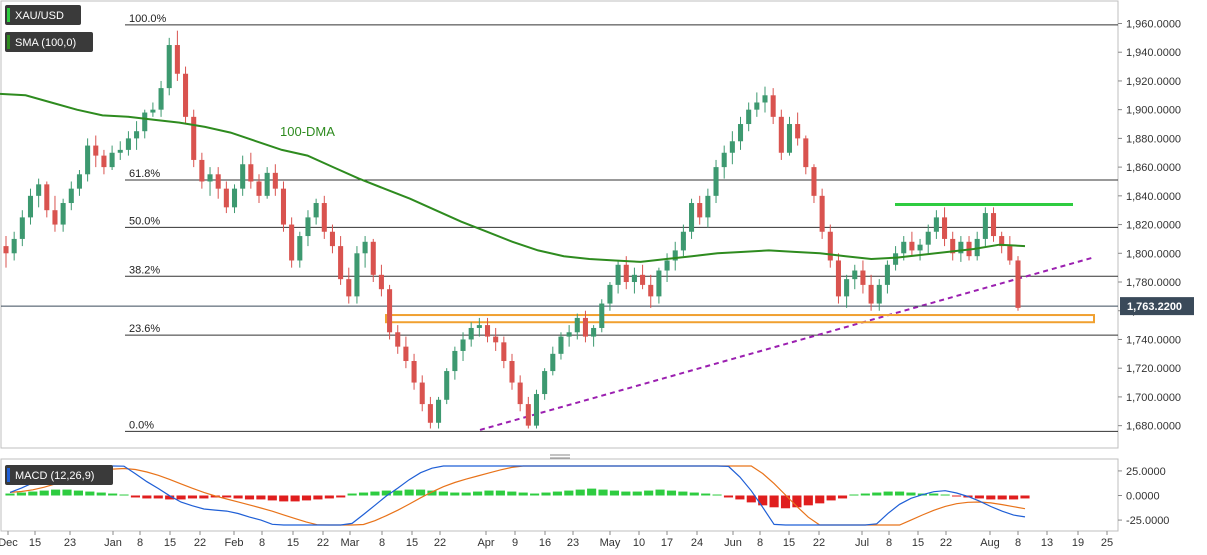 This screenshot has height=555, width=1207. Describe the element at coordinates (323, 543) in the screenshot. I see `time-tick-label: 22` at that location.